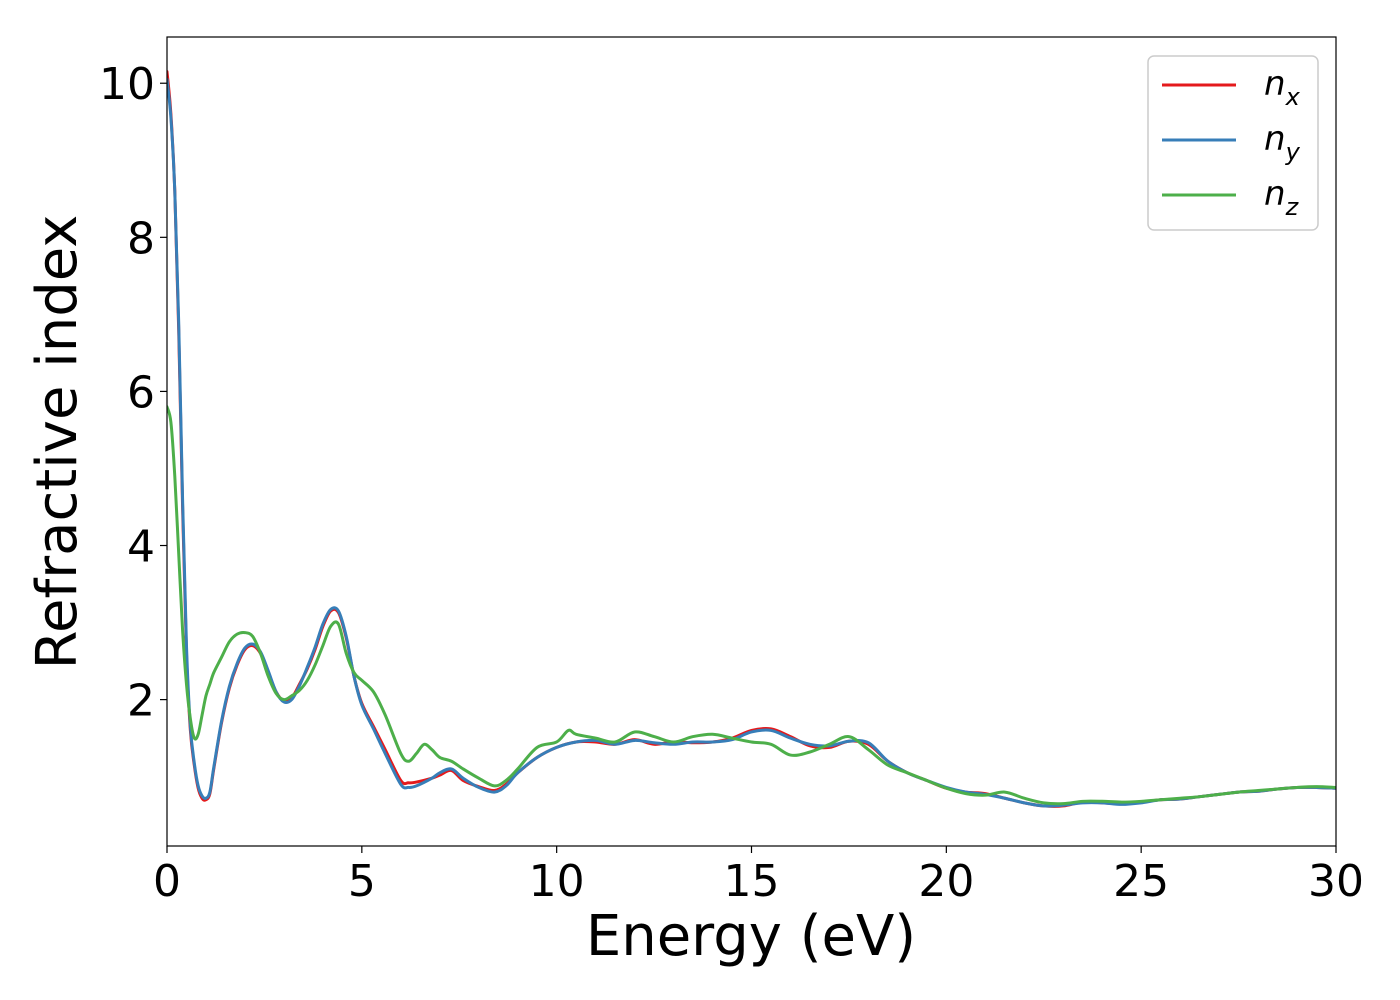 The width and height of the screenshot is (1400, 1000). What do you see at coordinates (1282, 87) in the screenshot?
I see `legend-label-x: nx` at bounding box center [1282, 87].